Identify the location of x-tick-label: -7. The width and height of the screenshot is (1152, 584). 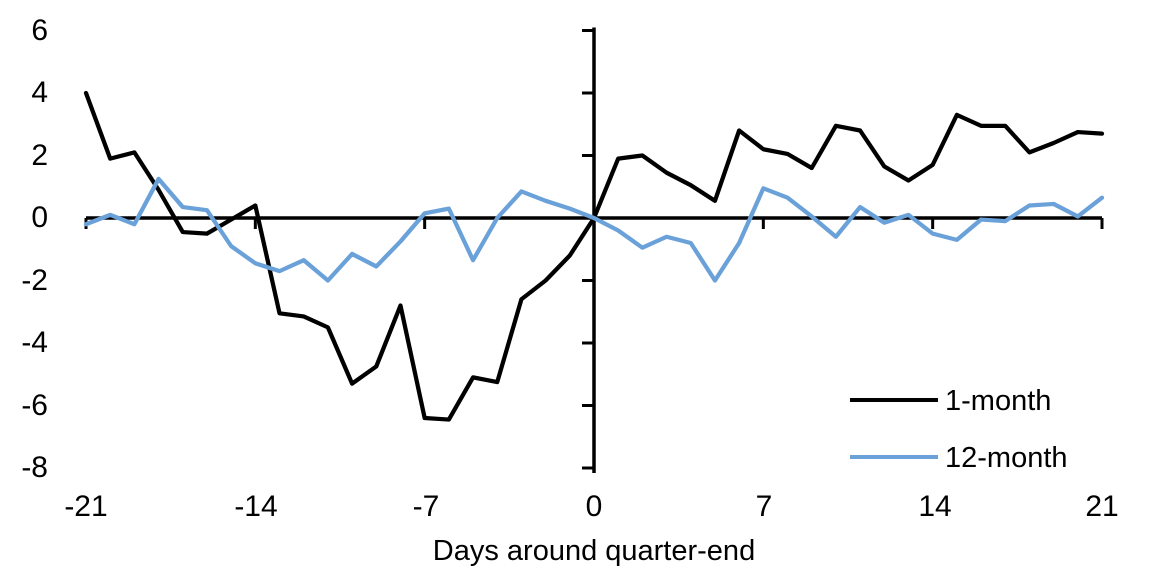
(426, 506).